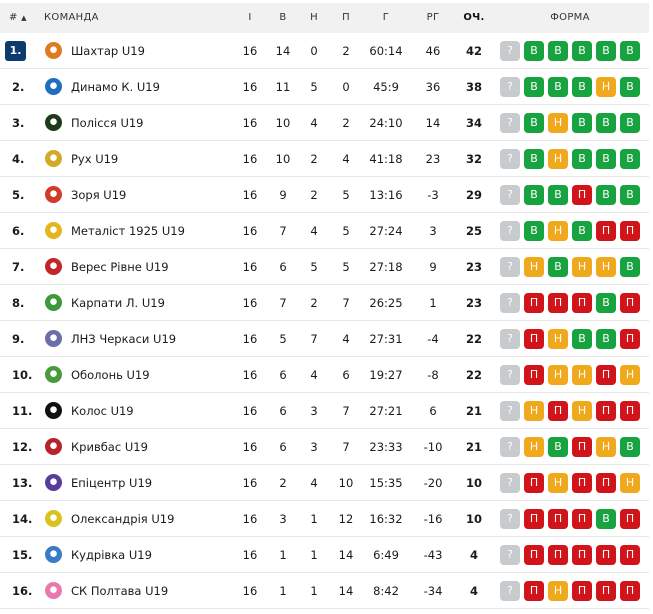 This screenshot has height=614, width=653. I want to click on table-row: 7. Верес Рівне U19 16 6 5 5 27:18 9 23? Н В Н Н В, so click(324, 267).